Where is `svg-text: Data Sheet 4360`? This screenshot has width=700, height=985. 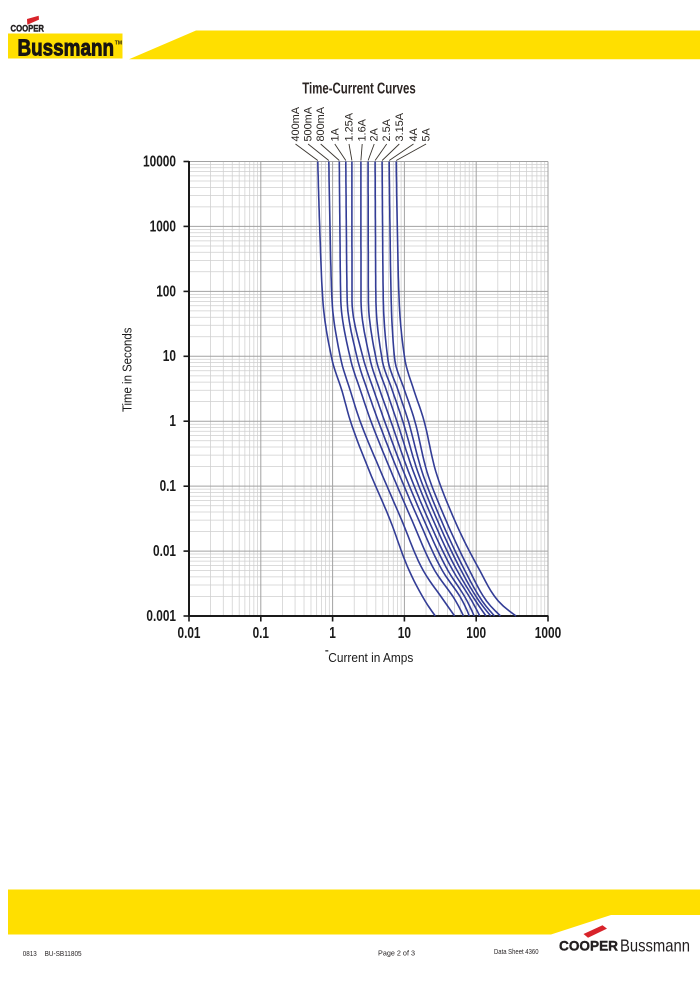
svg-text: Data Sheet 4360 is located at coordinates (516, 951).